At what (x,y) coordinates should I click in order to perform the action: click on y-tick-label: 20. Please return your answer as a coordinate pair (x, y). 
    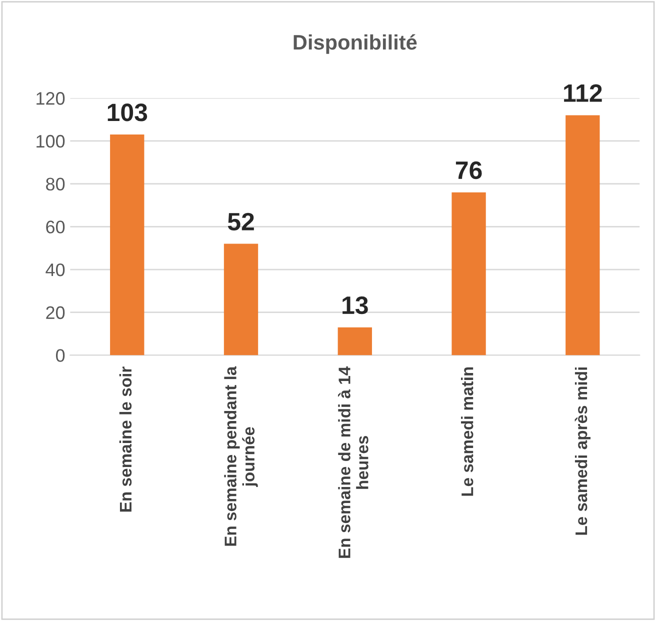
    Looking at the image, I should click on (55, 313).